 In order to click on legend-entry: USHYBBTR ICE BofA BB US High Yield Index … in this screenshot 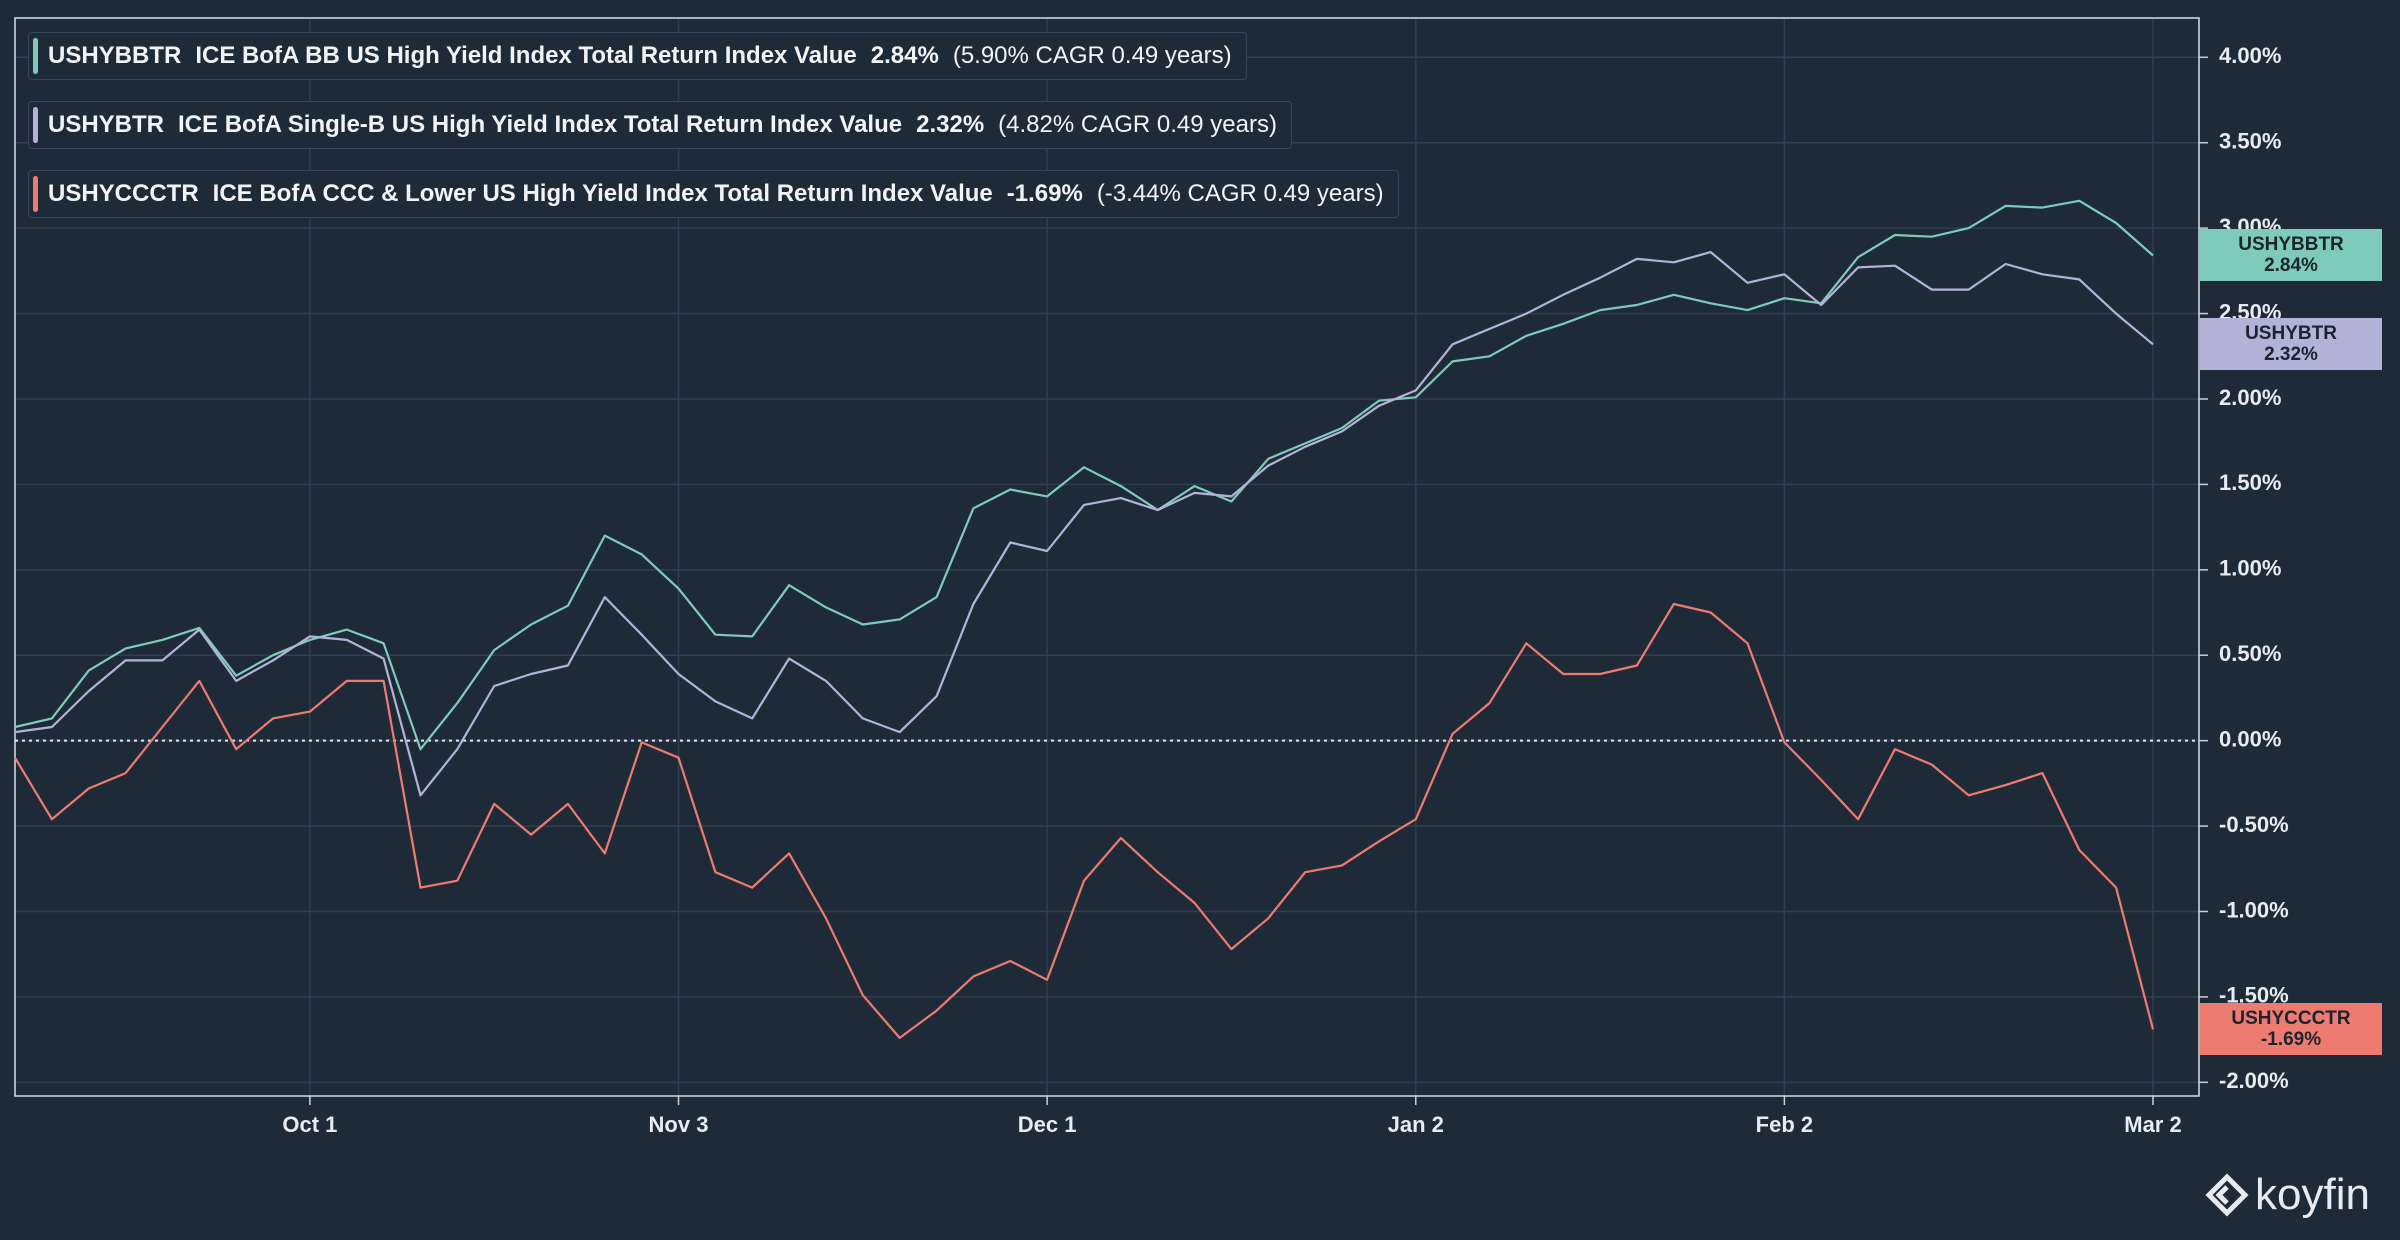, I will do `click(637, 56)`.